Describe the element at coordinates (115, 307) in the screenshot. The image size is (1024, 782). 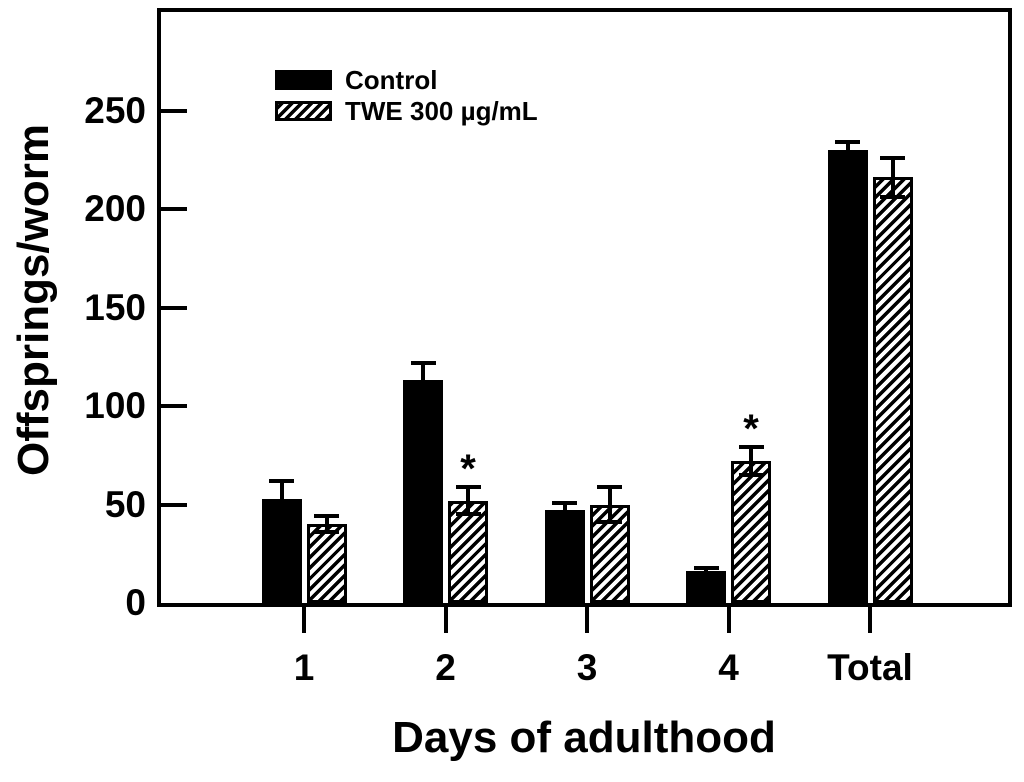
I see `y-axis-tick-label: 150` at that location.